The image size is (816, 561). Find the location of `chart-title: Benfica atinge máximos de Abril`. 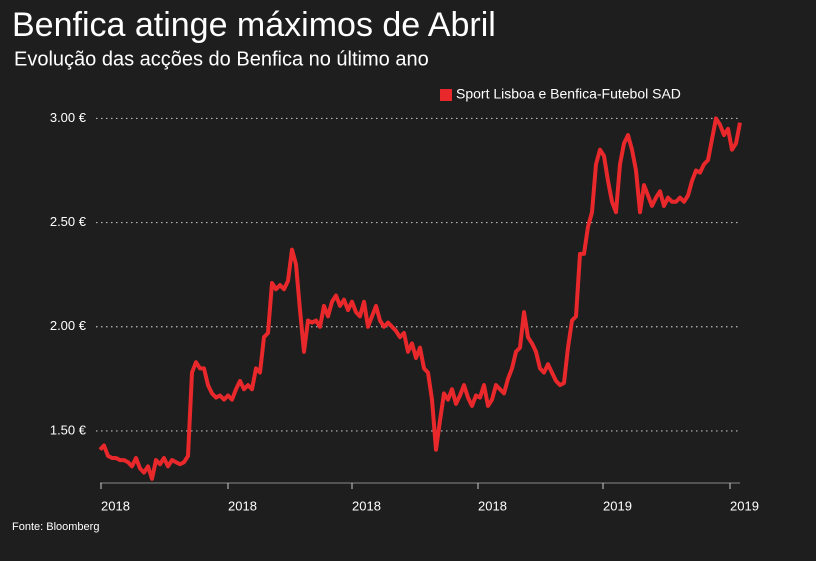

chart-title: Benfica atinge máximos de Abril is located at coordinates (254, 25).